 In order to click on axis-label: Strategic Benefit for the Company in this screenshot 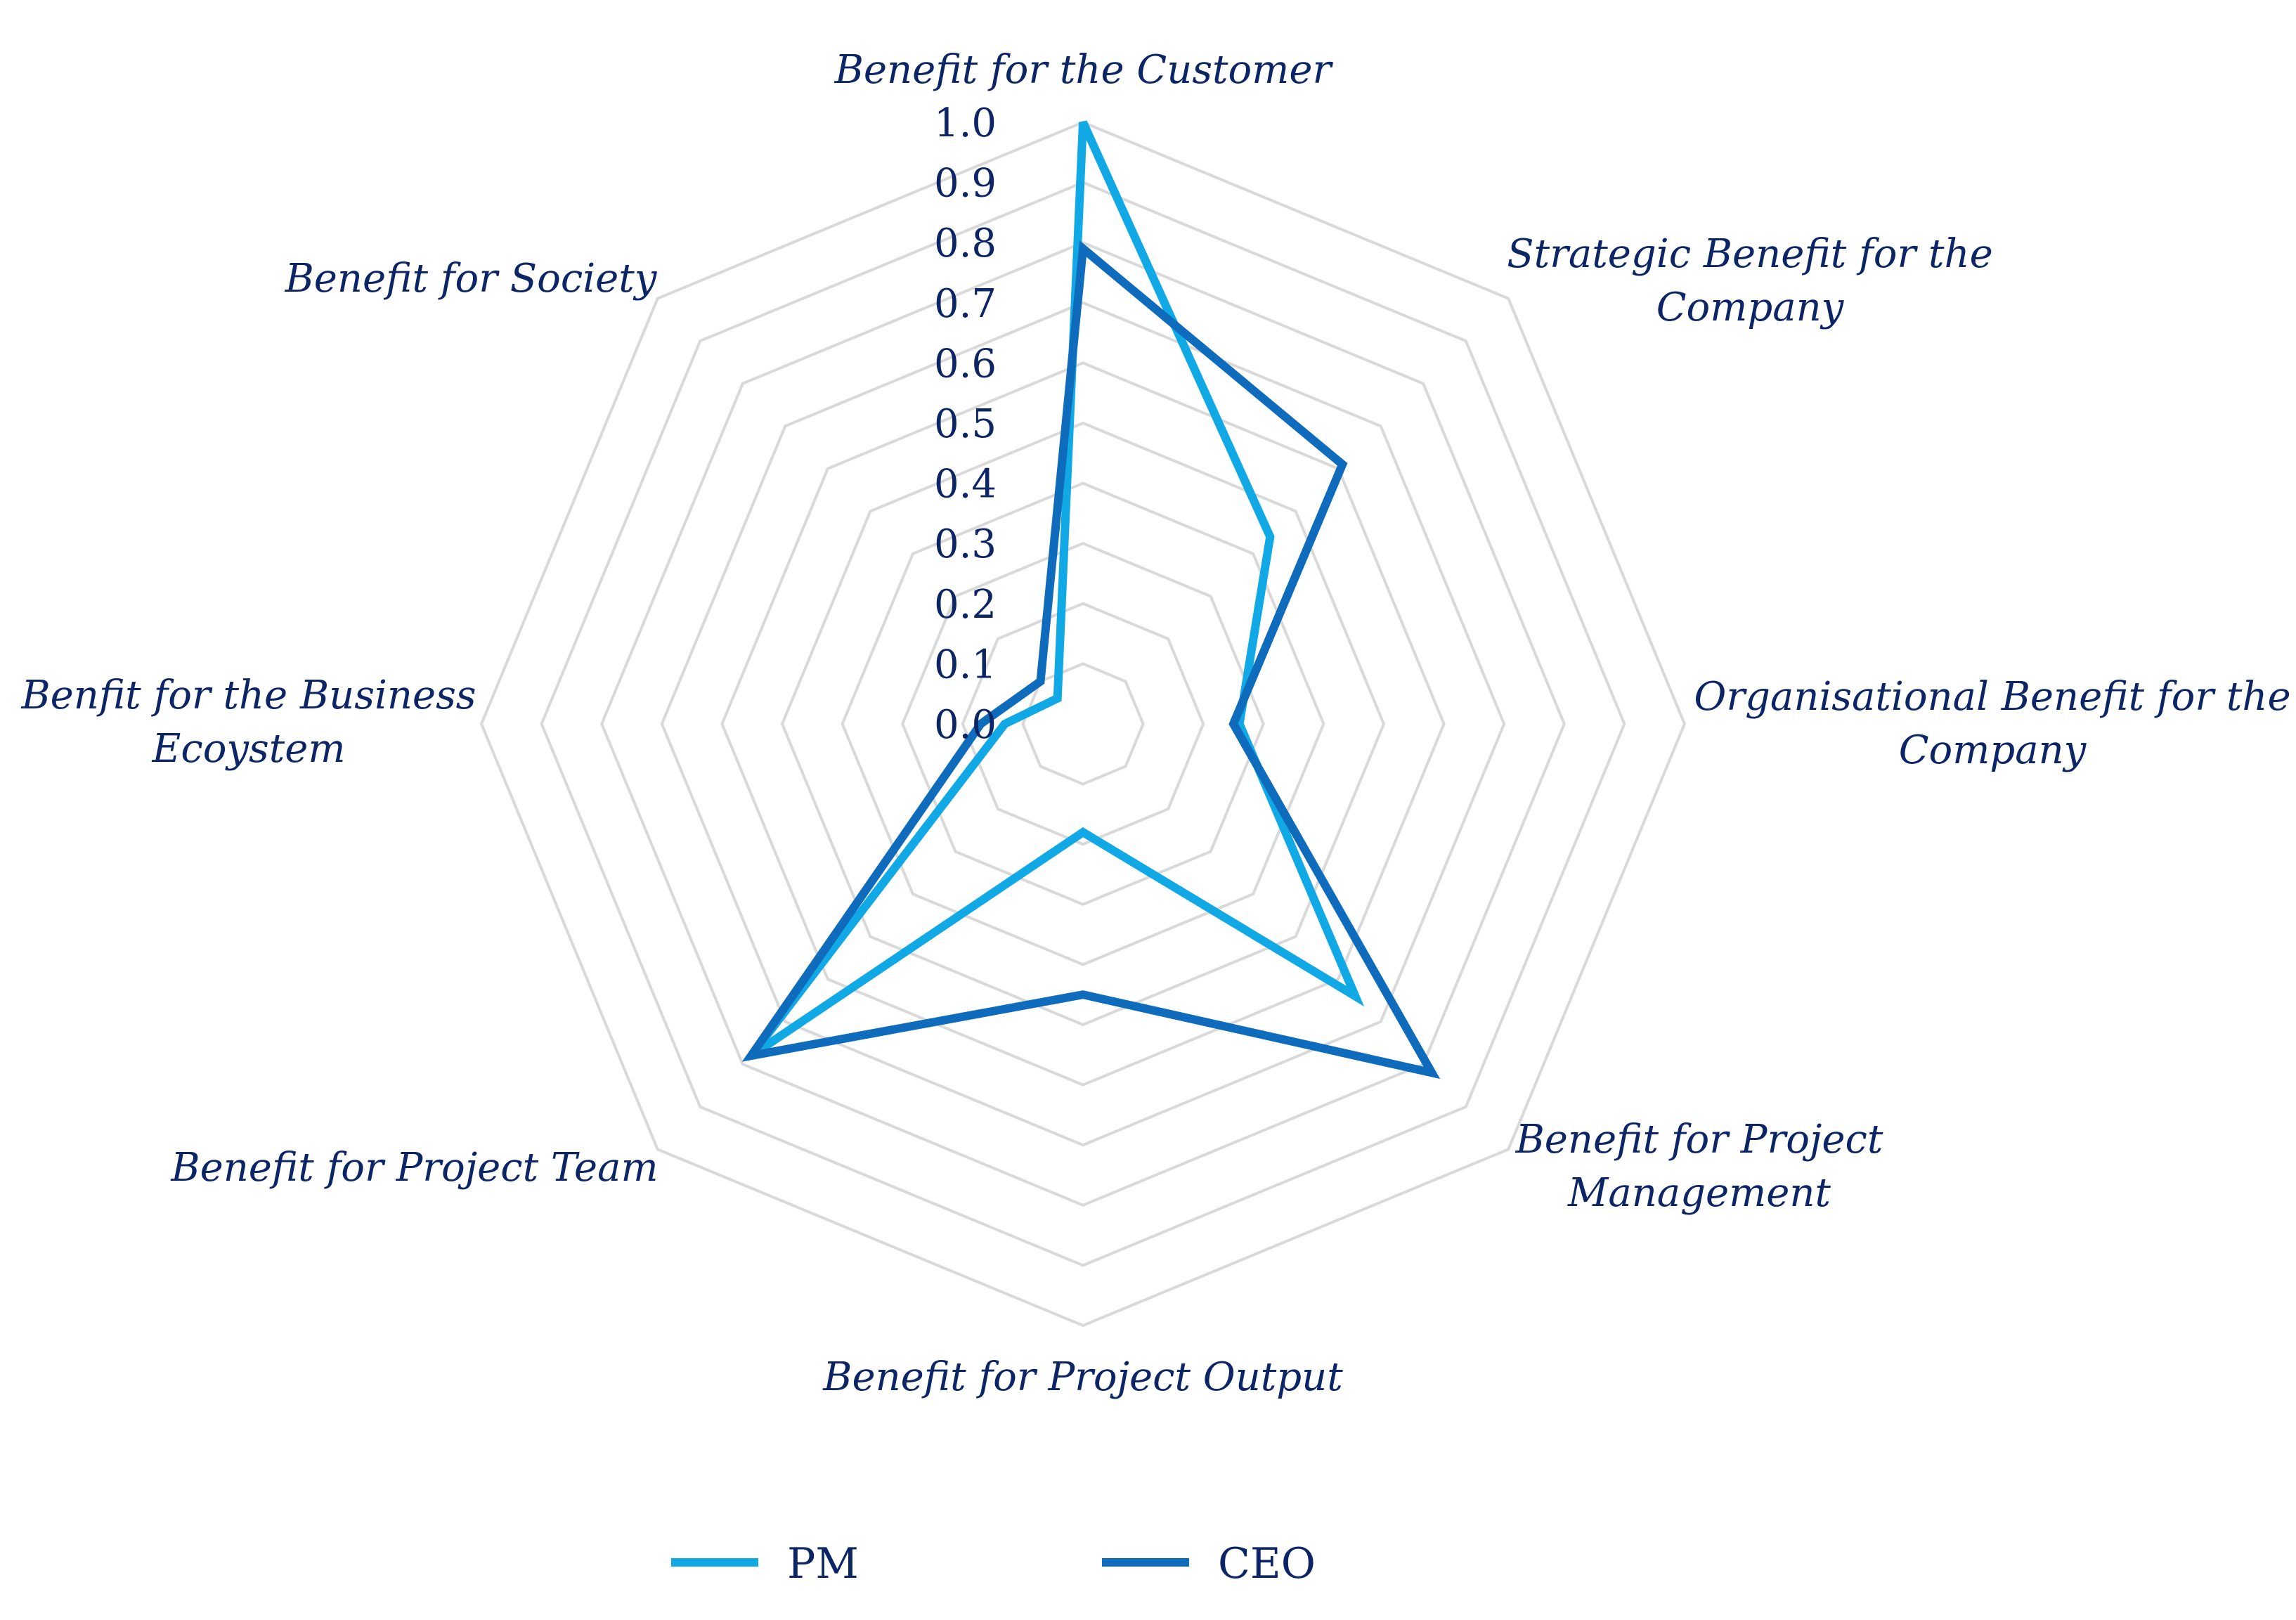, I will do `click(1749, 280)`.